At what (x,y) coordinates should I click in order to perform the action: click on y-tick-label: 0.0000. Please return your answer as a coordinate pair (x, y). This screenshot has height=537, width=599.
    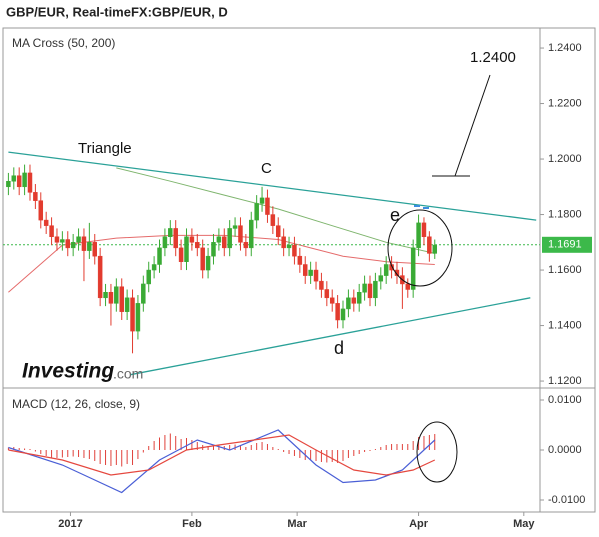
    Looking at the image, I should click on (565, 450).